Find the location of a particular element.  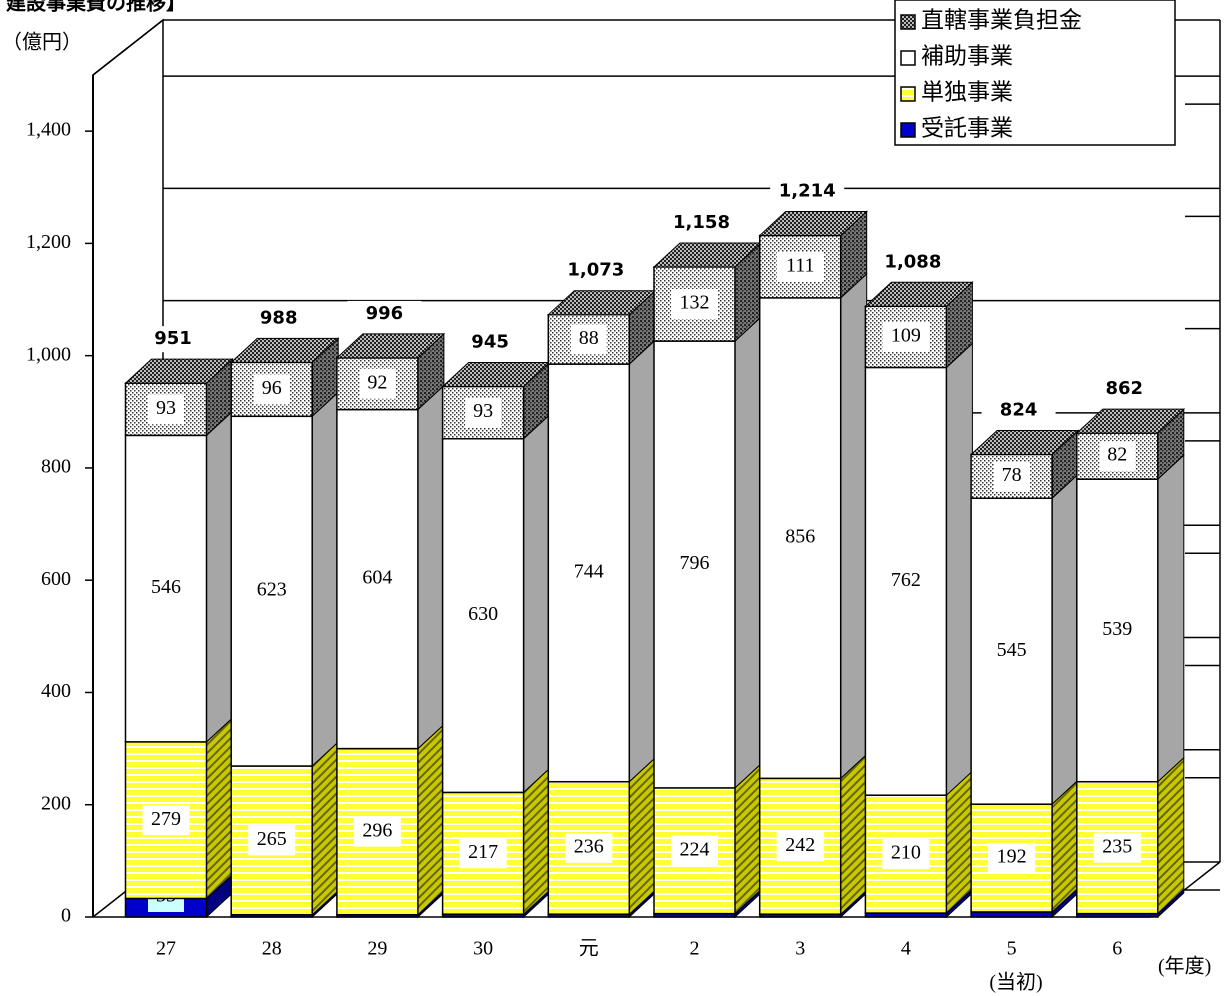

value-label: 796 is located at coordinates (695, 563).